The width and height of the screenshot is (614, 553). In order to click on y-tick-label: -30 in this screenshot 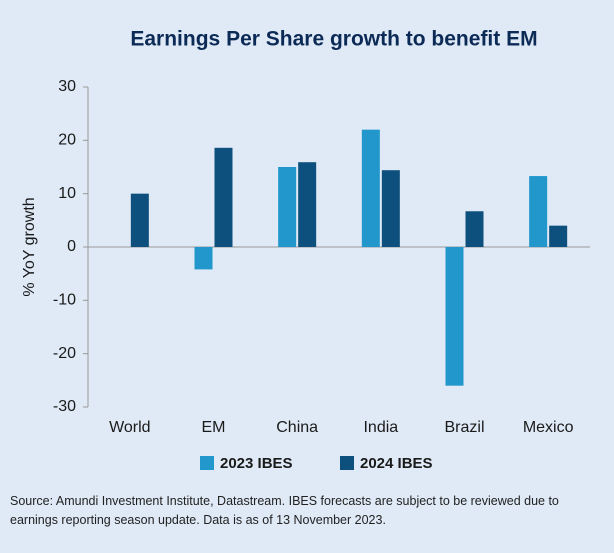, I will do `click(64, 406)`.